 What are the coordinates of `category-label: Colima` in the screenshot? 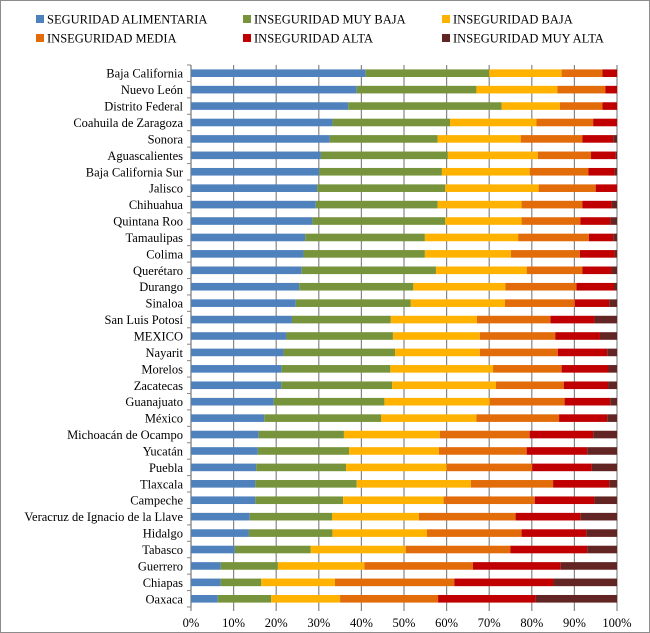 It's located at (164, 254).